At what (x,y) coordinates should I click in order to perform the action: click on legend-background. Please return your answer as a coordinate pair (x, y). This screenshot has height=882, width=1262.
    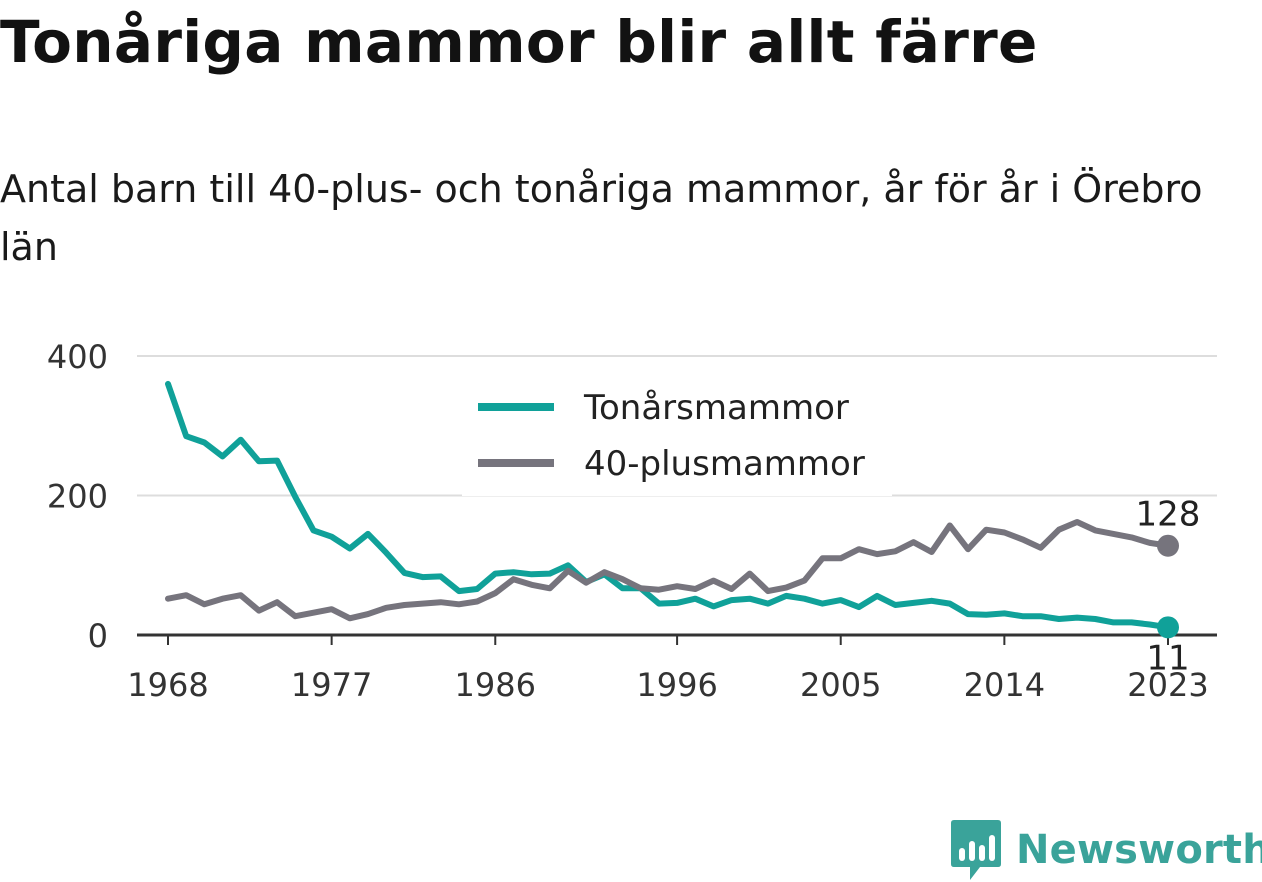
    Looking at the image, I should click on (677, 436).